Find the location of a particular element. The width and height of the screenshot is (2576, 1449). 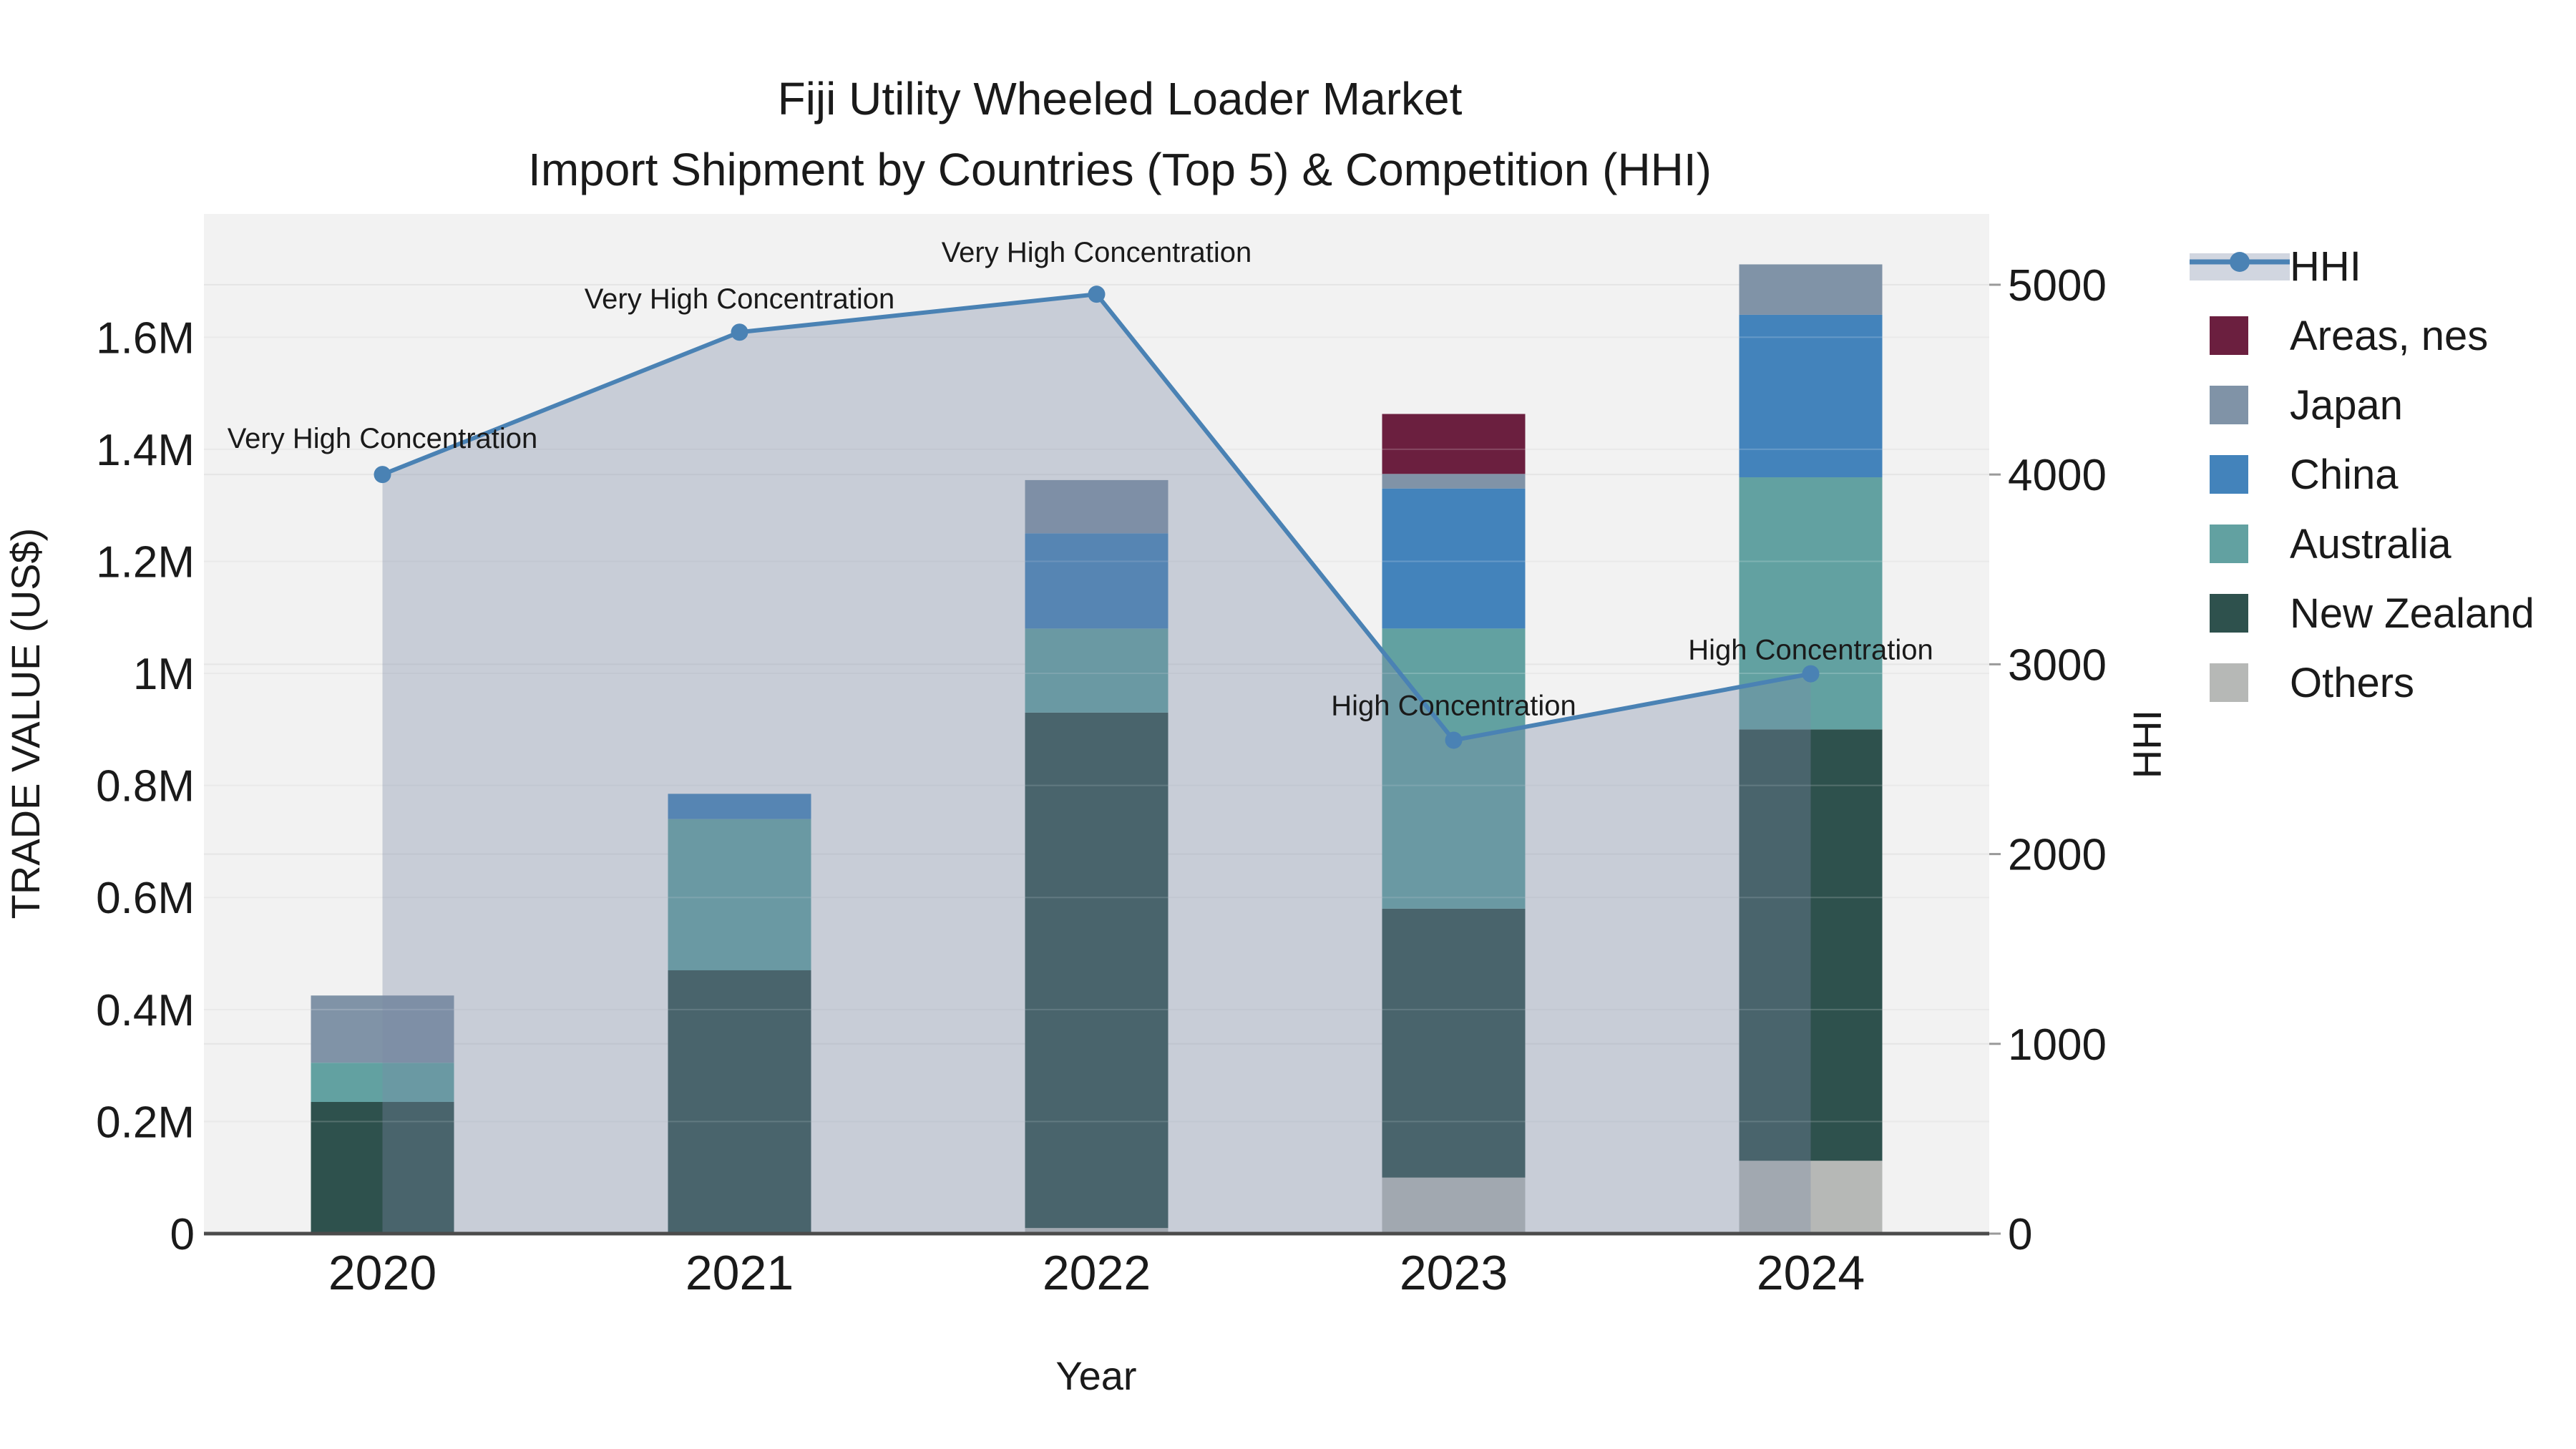

bar-segment-new-zealand-2024 is located at coordinates (1811, 945).